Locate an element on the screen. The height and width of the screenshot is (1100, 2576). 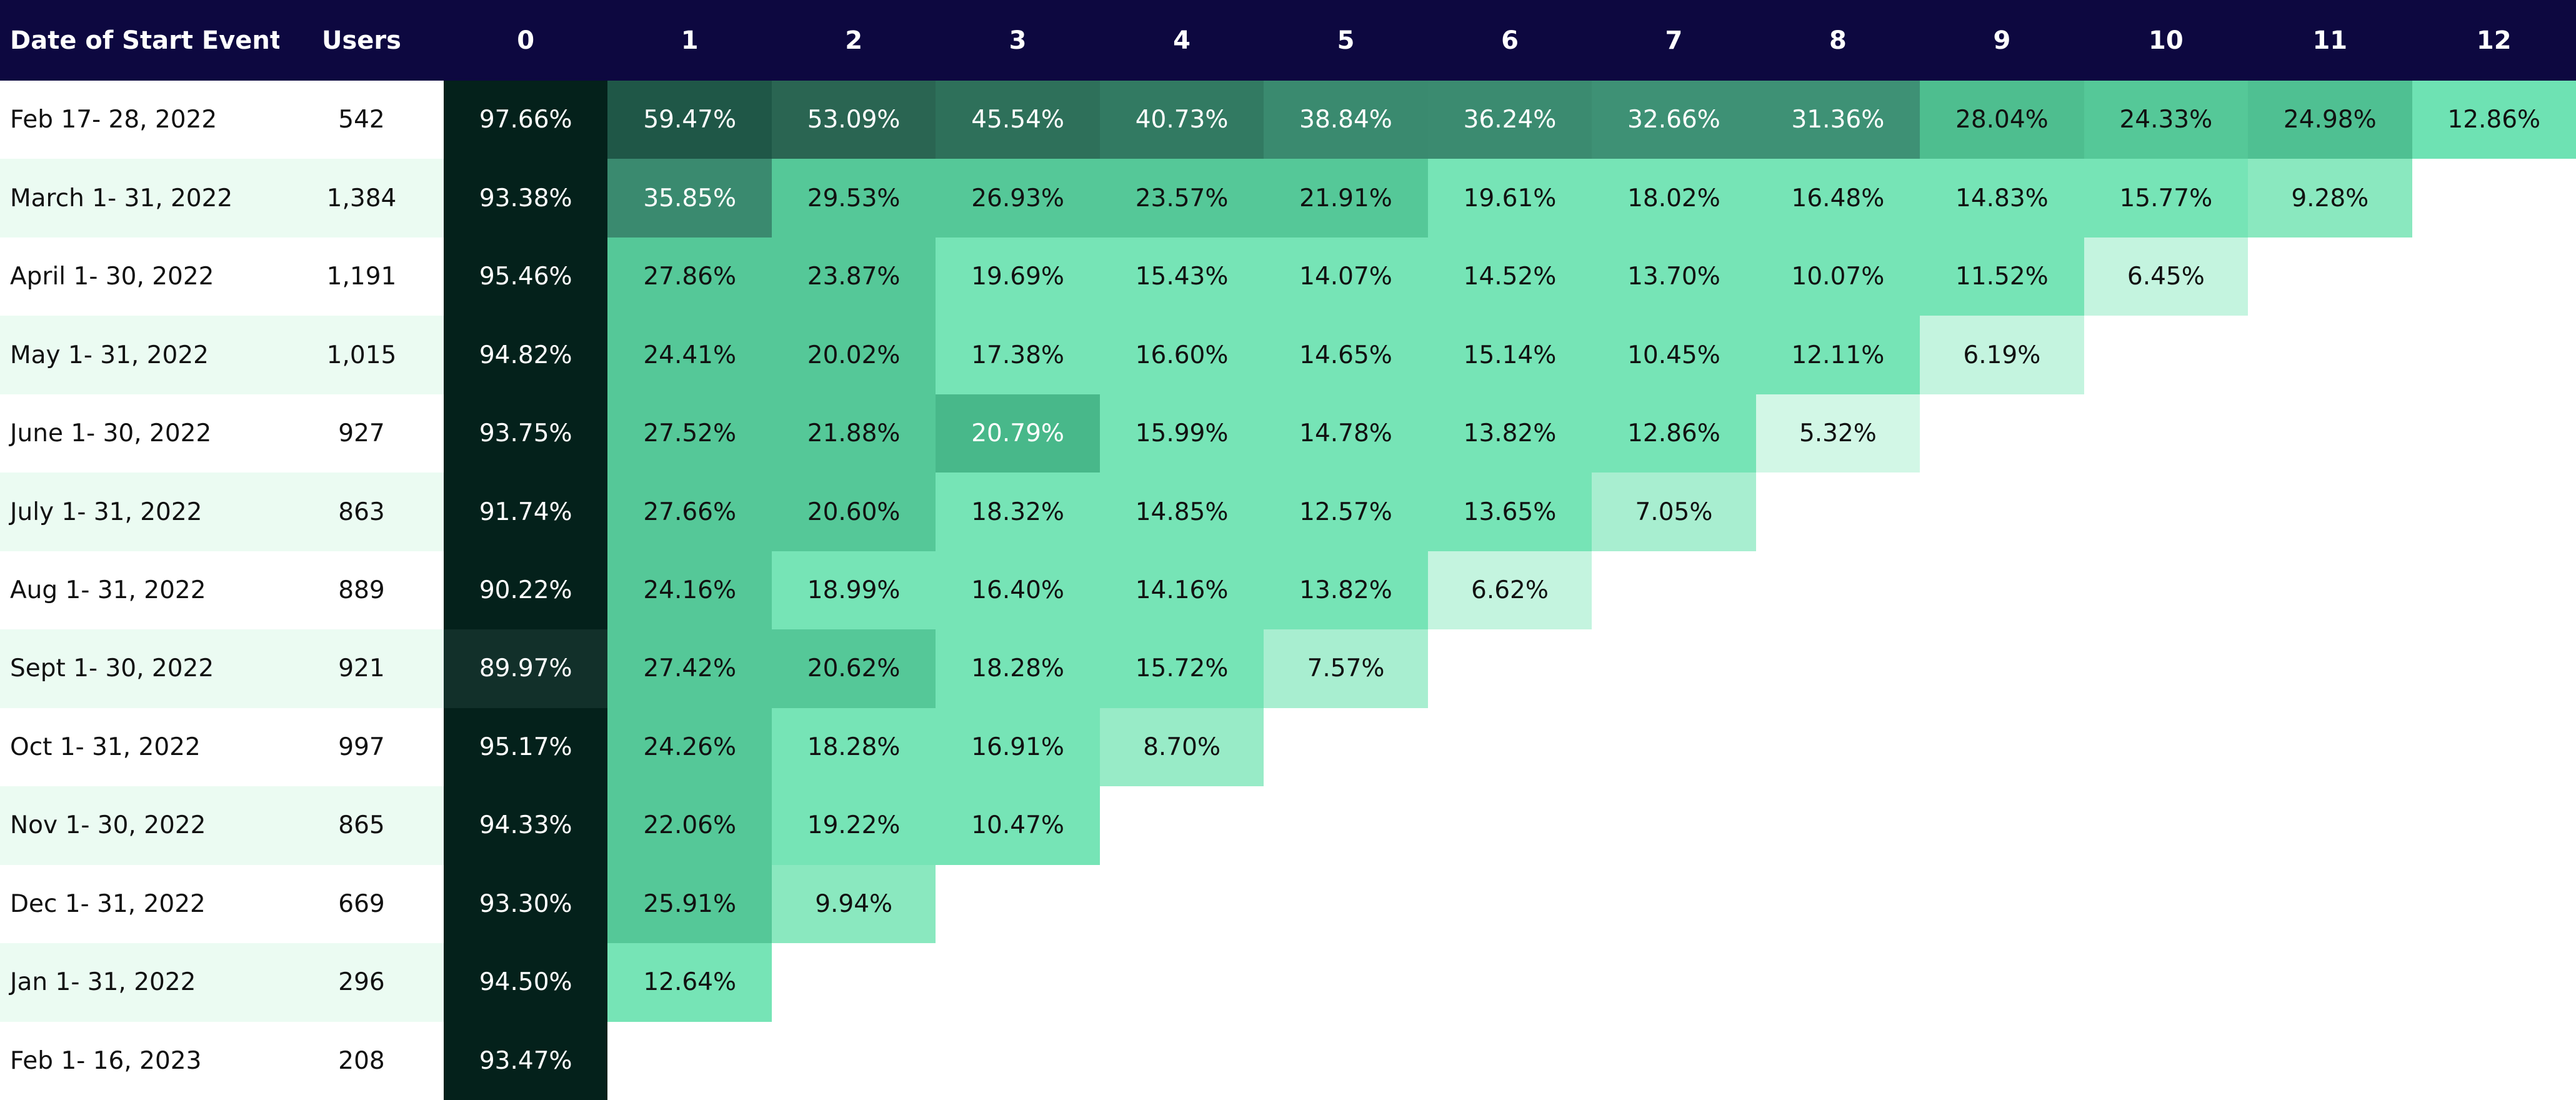
retention-cell: 10.45% is located at coordinates (1674, 355).